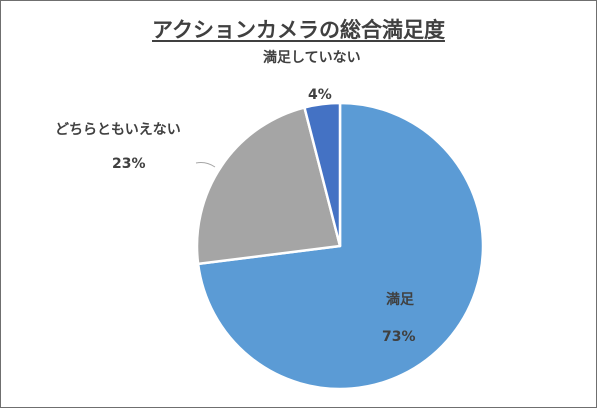 The height and width of the screenshot is (408, 597). I want to click on label-value-satisfied: 73%, so click(399, 337).